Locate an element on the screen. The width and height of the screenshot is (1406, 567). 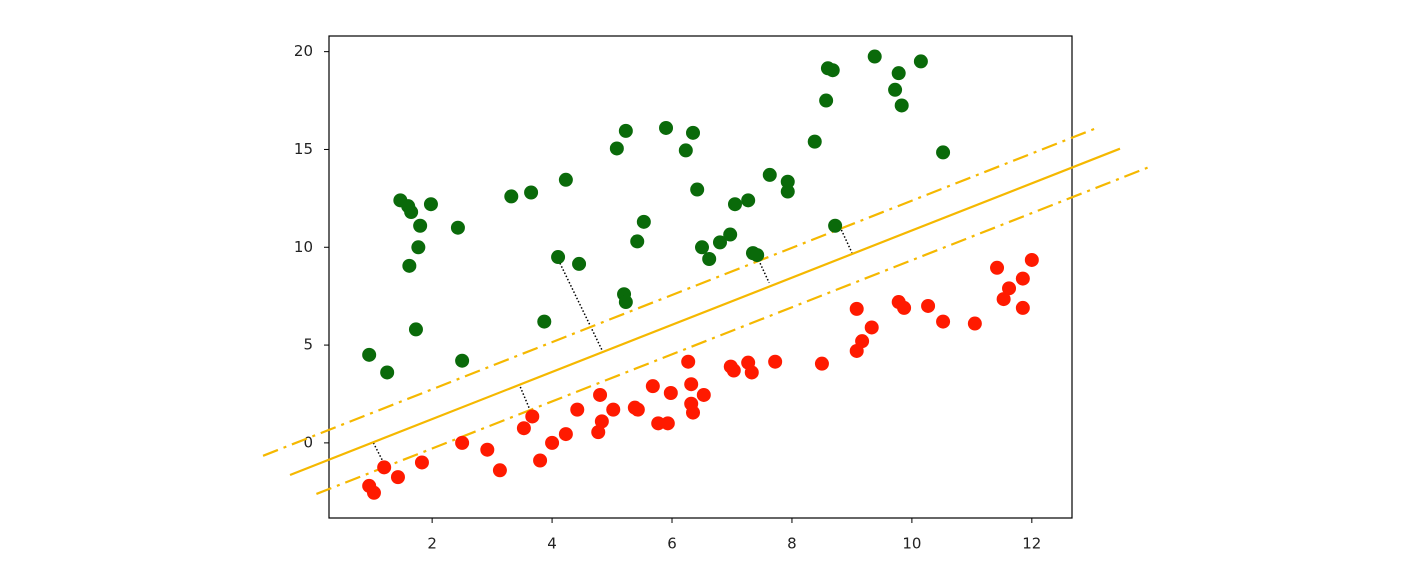
x-tick-label: 12 is located at coordinates (1031, 544).